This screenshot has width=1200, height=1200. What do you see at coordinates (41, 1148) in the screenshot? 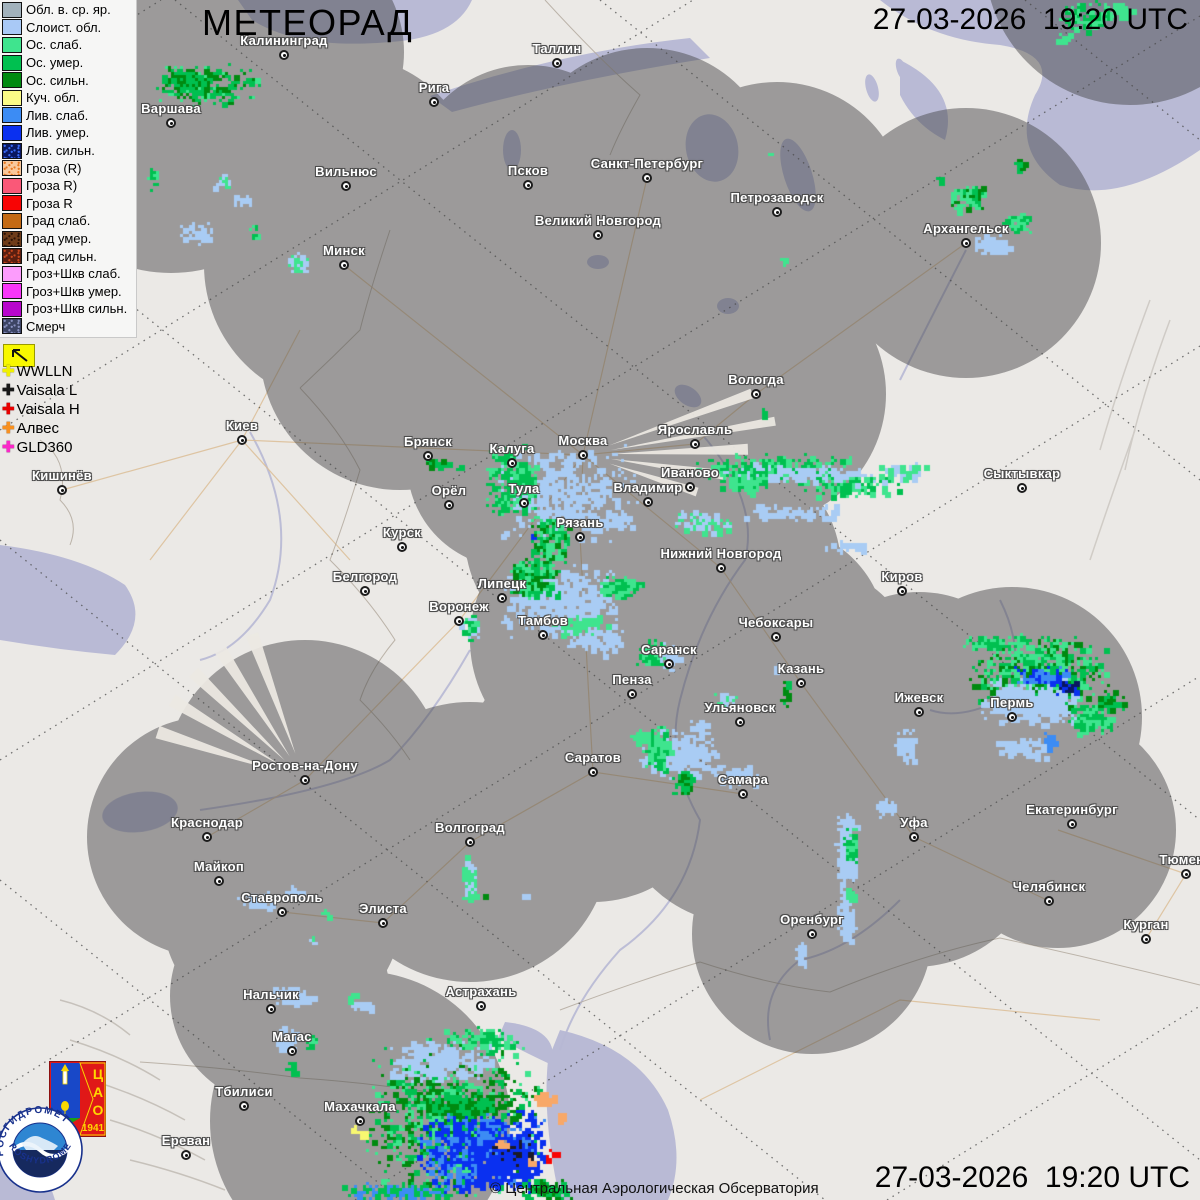
I see `roshydromet-logo: РОСГИДРОМЕТ ROSHYDROMET` at bounding box center [41, 1148].